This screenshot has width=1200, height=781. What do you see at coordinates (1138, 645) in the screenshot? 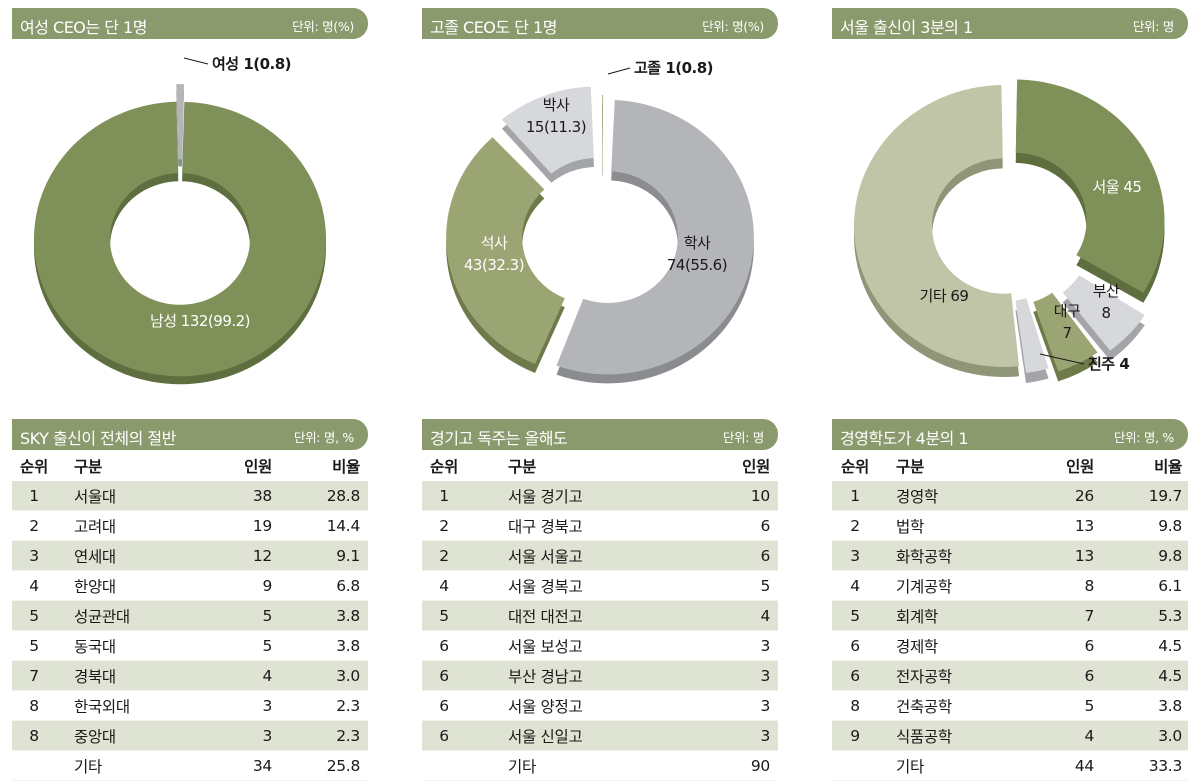
I see `table-cell-ratio: 4.5` at bounding box center [1138, 645].